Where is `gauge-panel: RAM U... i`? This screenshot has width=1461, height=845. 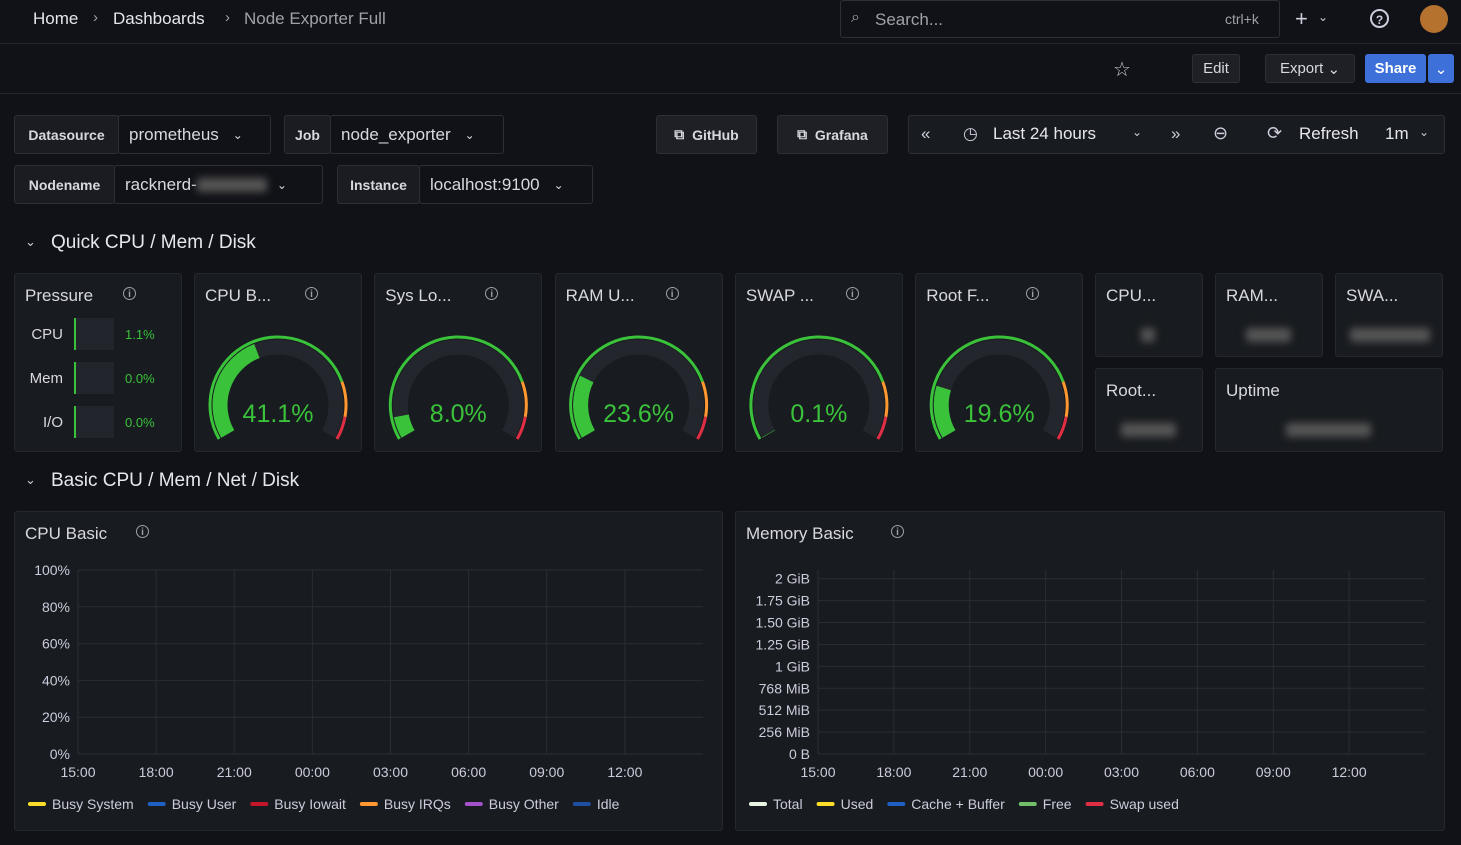 gauge-panel: RAM U... i is located at coordinates (638, 362).